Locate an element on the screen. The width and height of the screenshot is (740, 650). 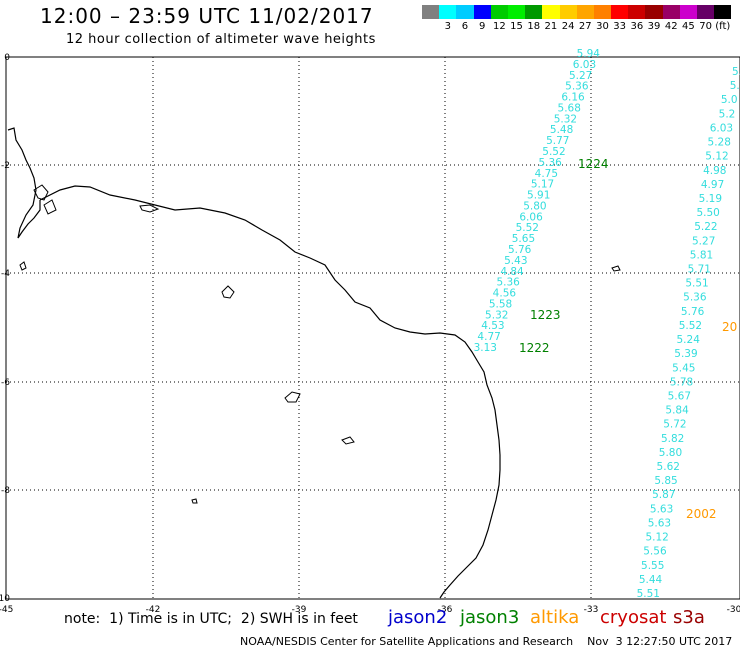
wave-height-value: 4.56 is located at coordinates (505, 294).